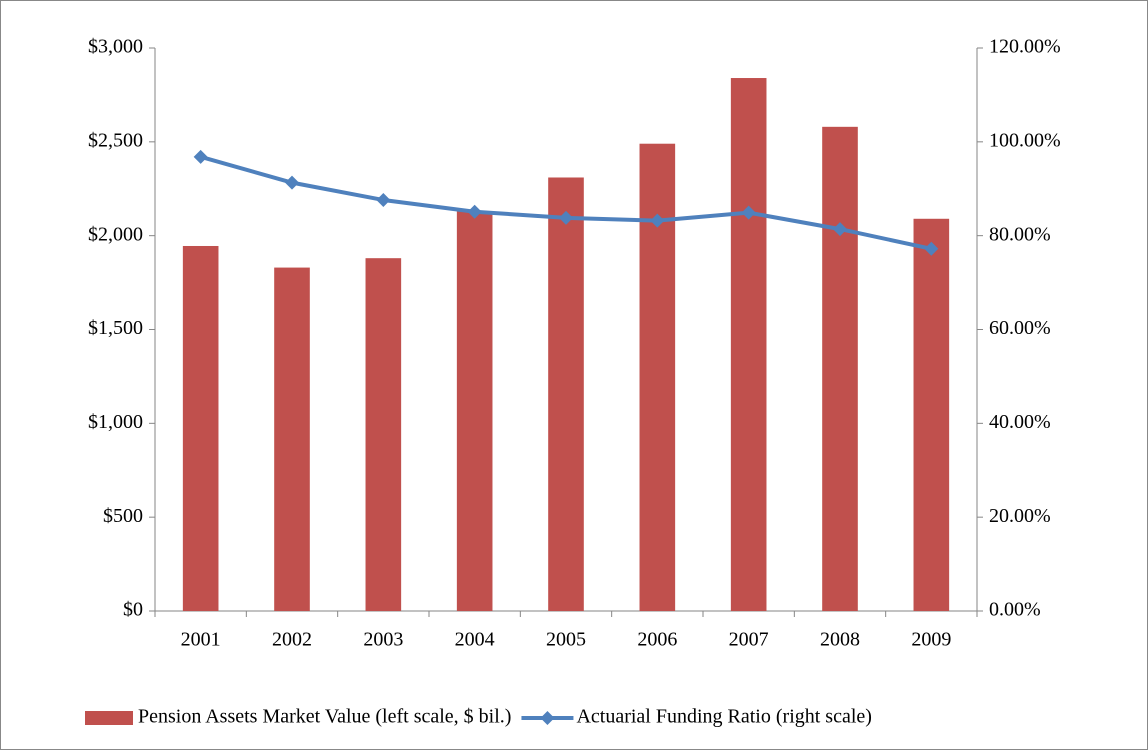 This screenshot has height=750, width=1148. I want to click on y-tick-label: $2,000, so click(115, 234).